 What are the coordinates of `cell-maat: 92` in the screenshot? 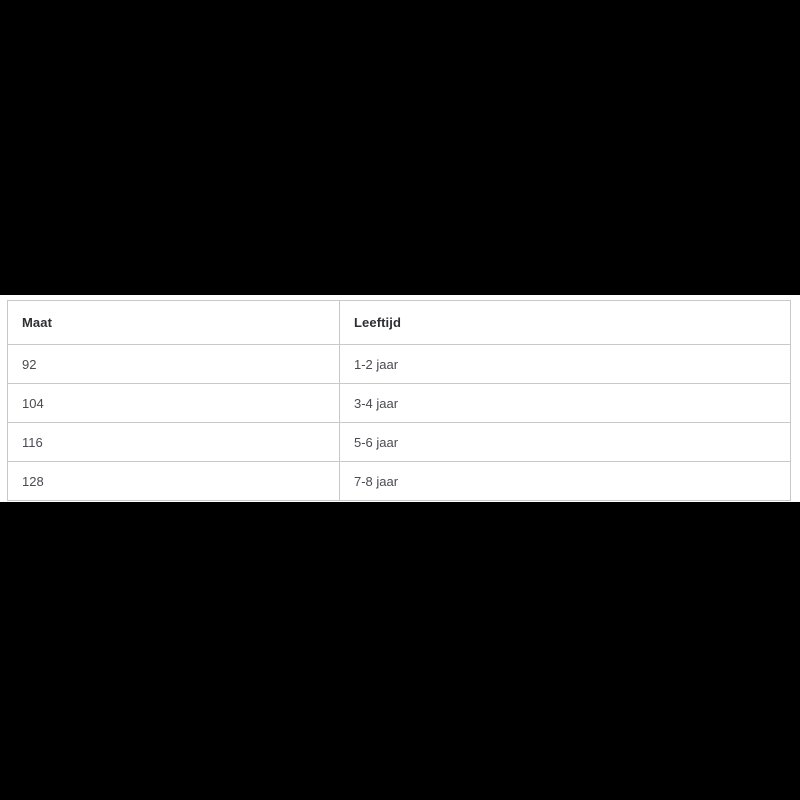 It's located at (173, 364).